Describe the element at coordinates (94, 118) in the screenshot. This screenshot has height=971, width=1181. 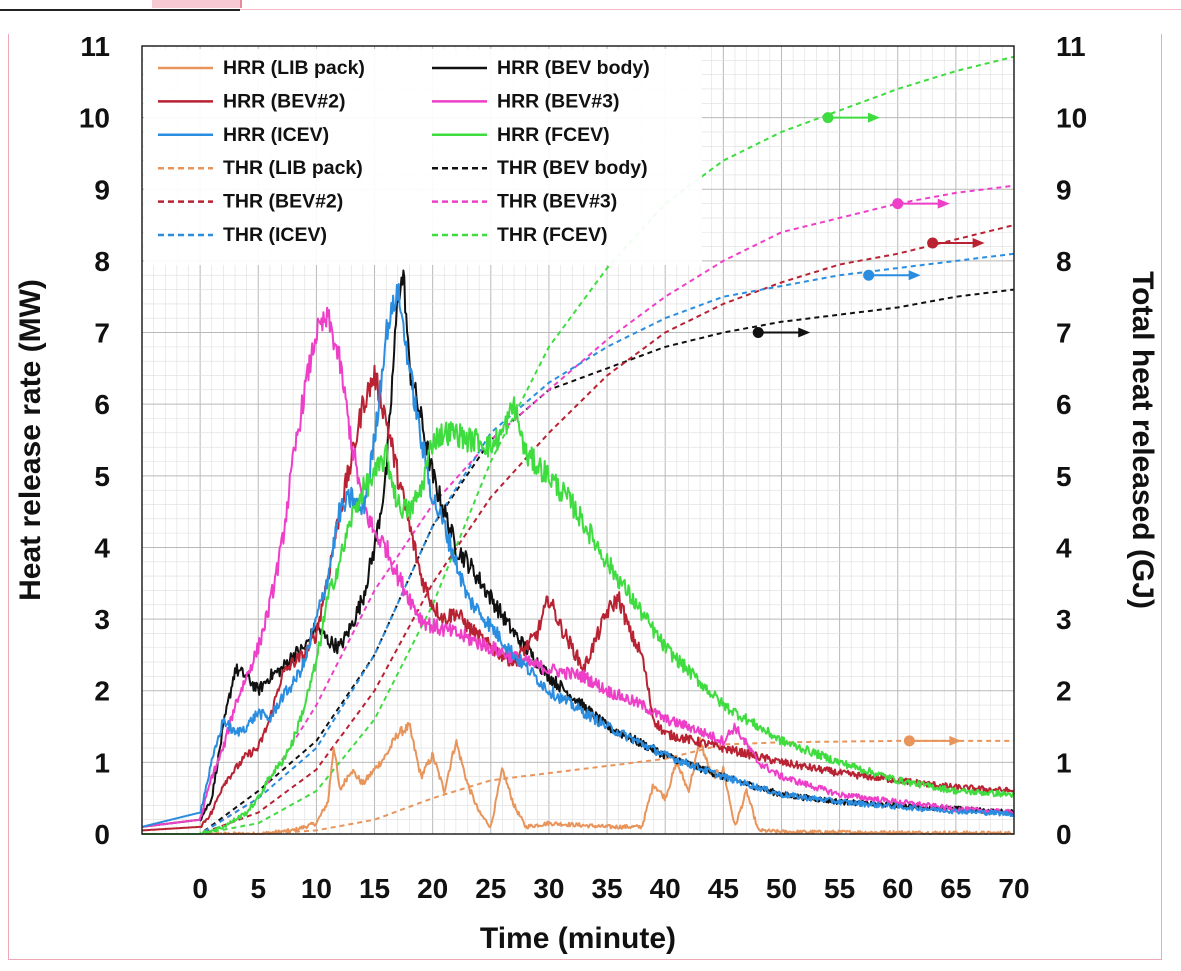
I see `y-tick-label: 10` at that location.